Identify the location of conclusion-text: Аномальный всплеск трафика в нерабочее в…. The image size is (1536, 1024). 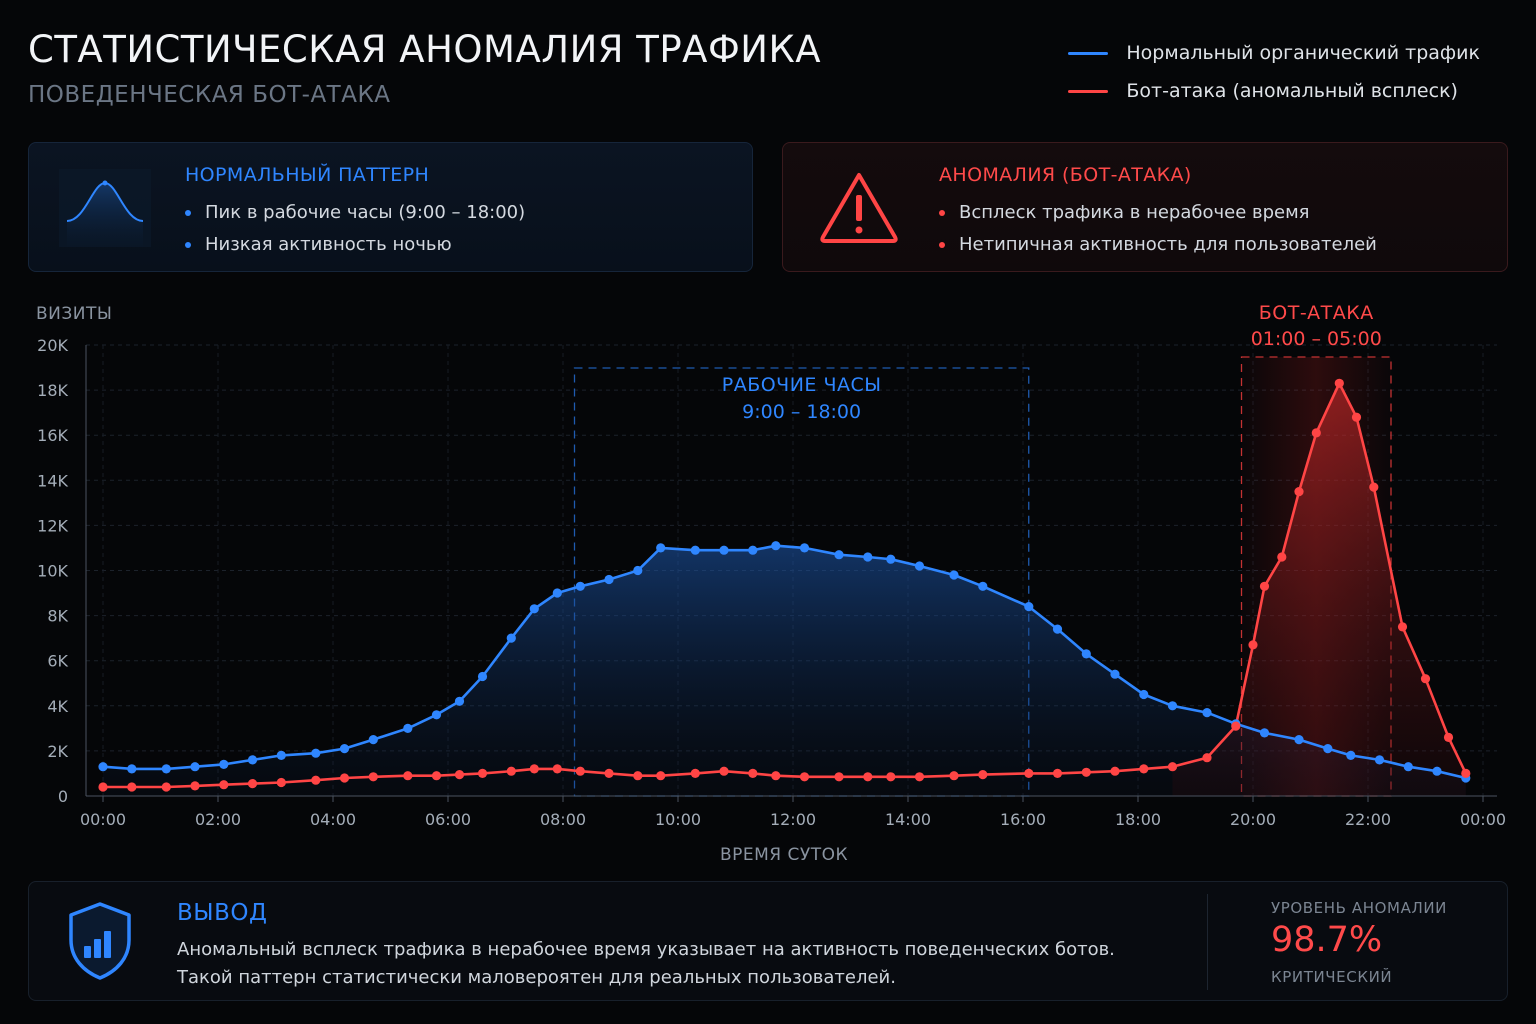
(646, 964).